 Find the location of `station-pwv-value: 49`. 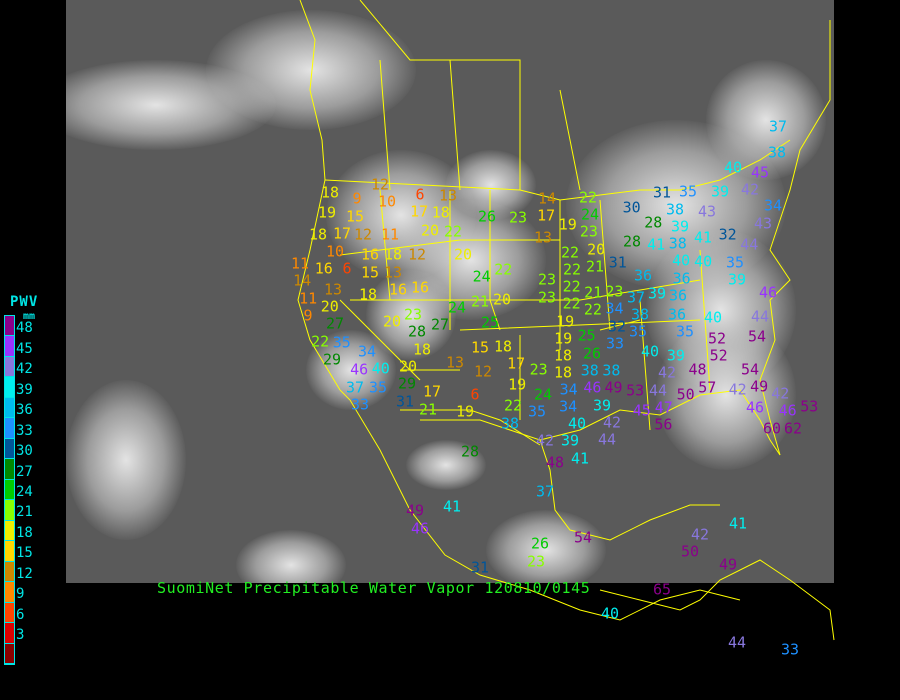

station-pwv-value: 49 is located at coordinates (415, 510).